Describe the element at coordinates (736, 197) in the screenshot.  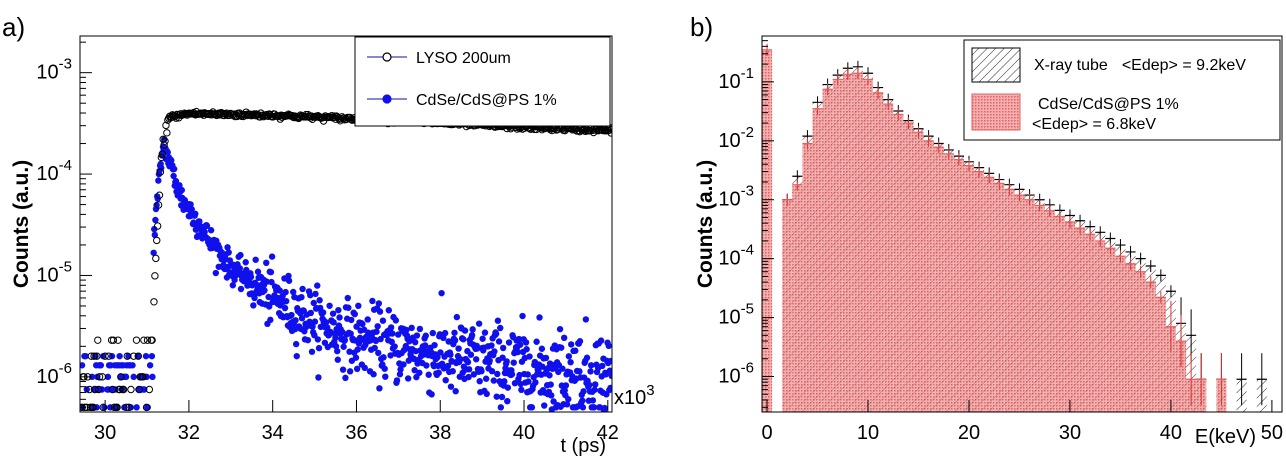
I see `panel-b-ytick-label-3: 10⁻³` at that location.